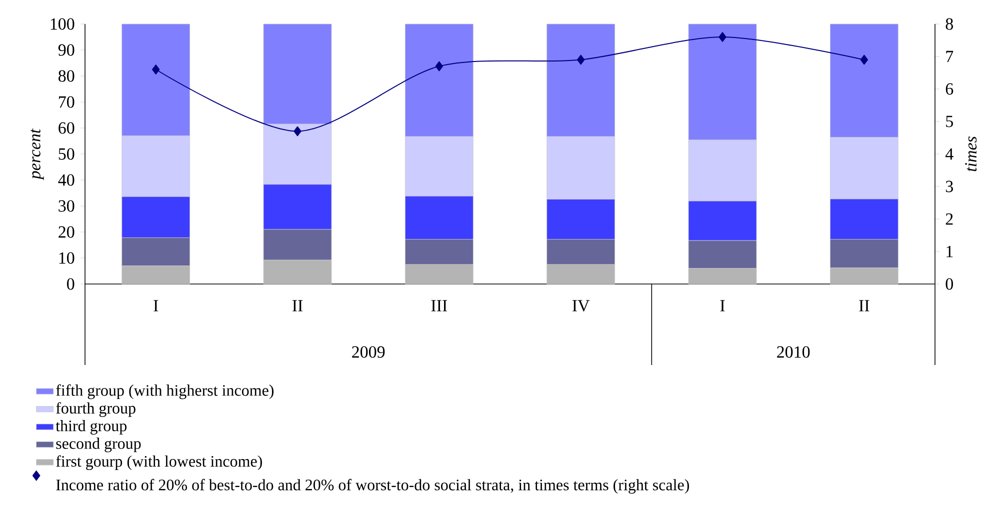 This screenshot has height=532, width=992. I want to click on y-tick-label: 80, so click(66, 76).